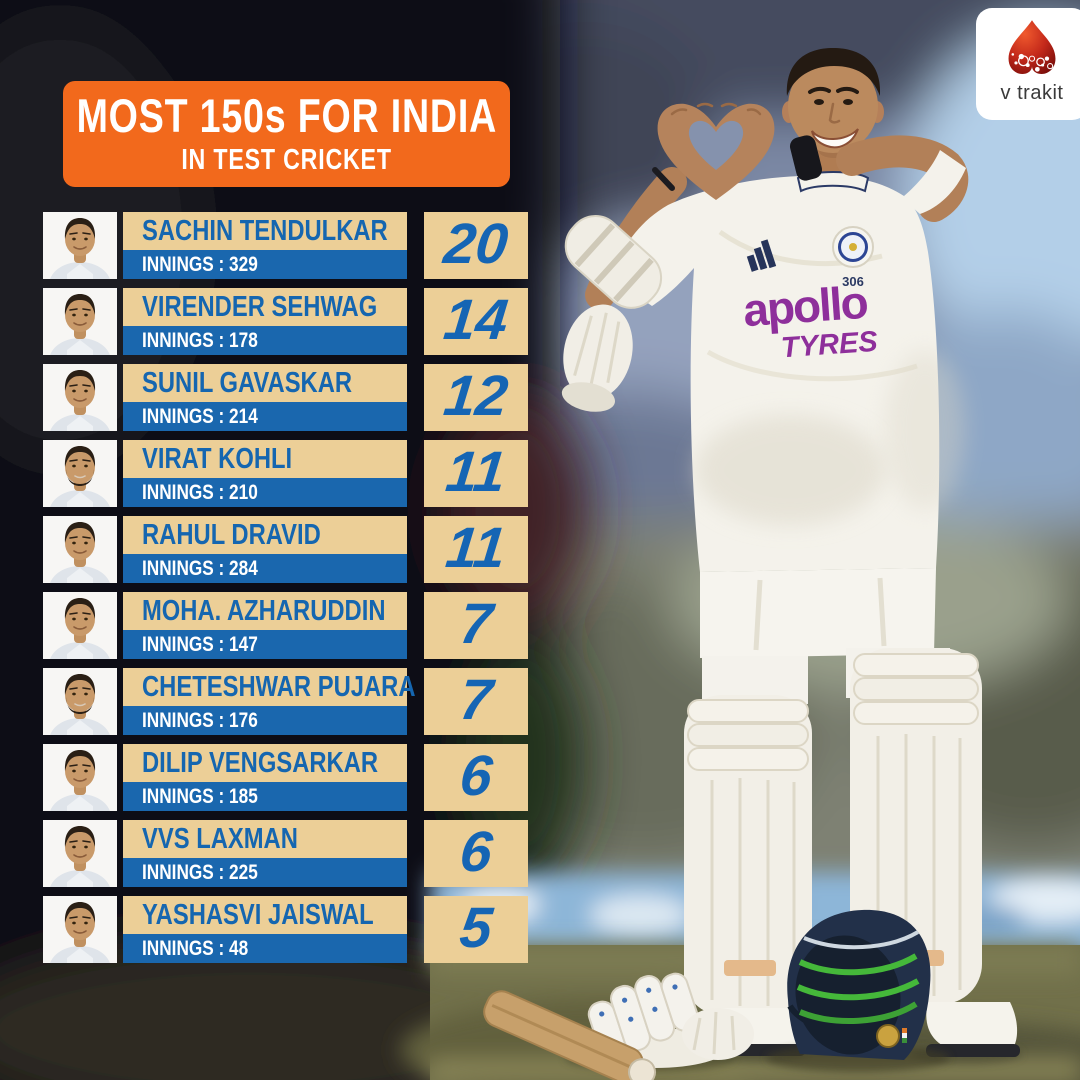  Describe the element at coordinates (286, 159) in the screenshot. I see `page-subtitle: IN TEST CRICKET` at that location.